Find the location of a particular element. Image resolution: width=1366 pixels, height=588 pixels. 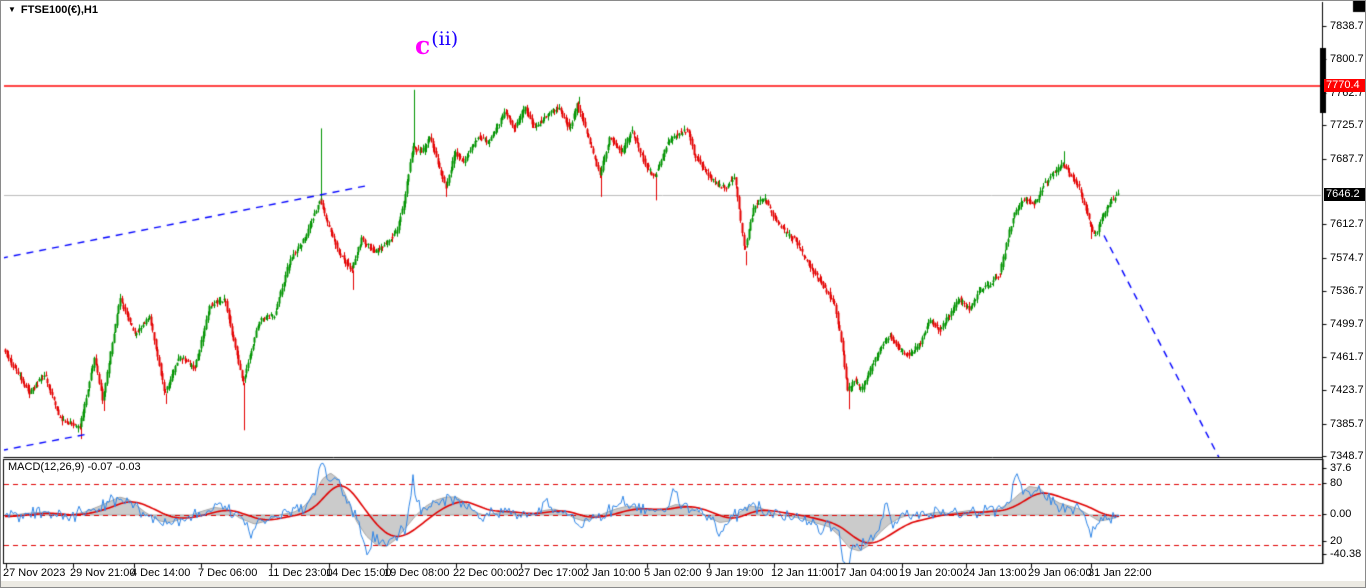

window-bottom-edge is located at coordinates (683, 584).